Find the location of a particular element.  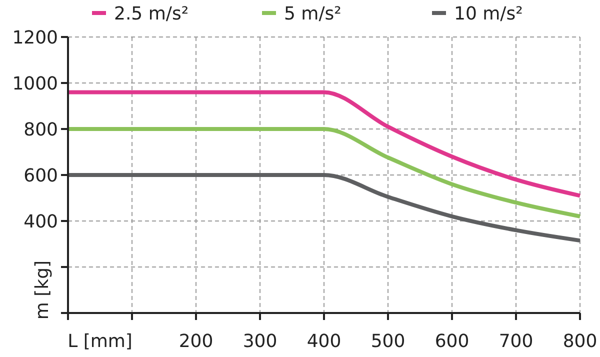

y-tick-label: 1000 is located at coordinates (35, 83).